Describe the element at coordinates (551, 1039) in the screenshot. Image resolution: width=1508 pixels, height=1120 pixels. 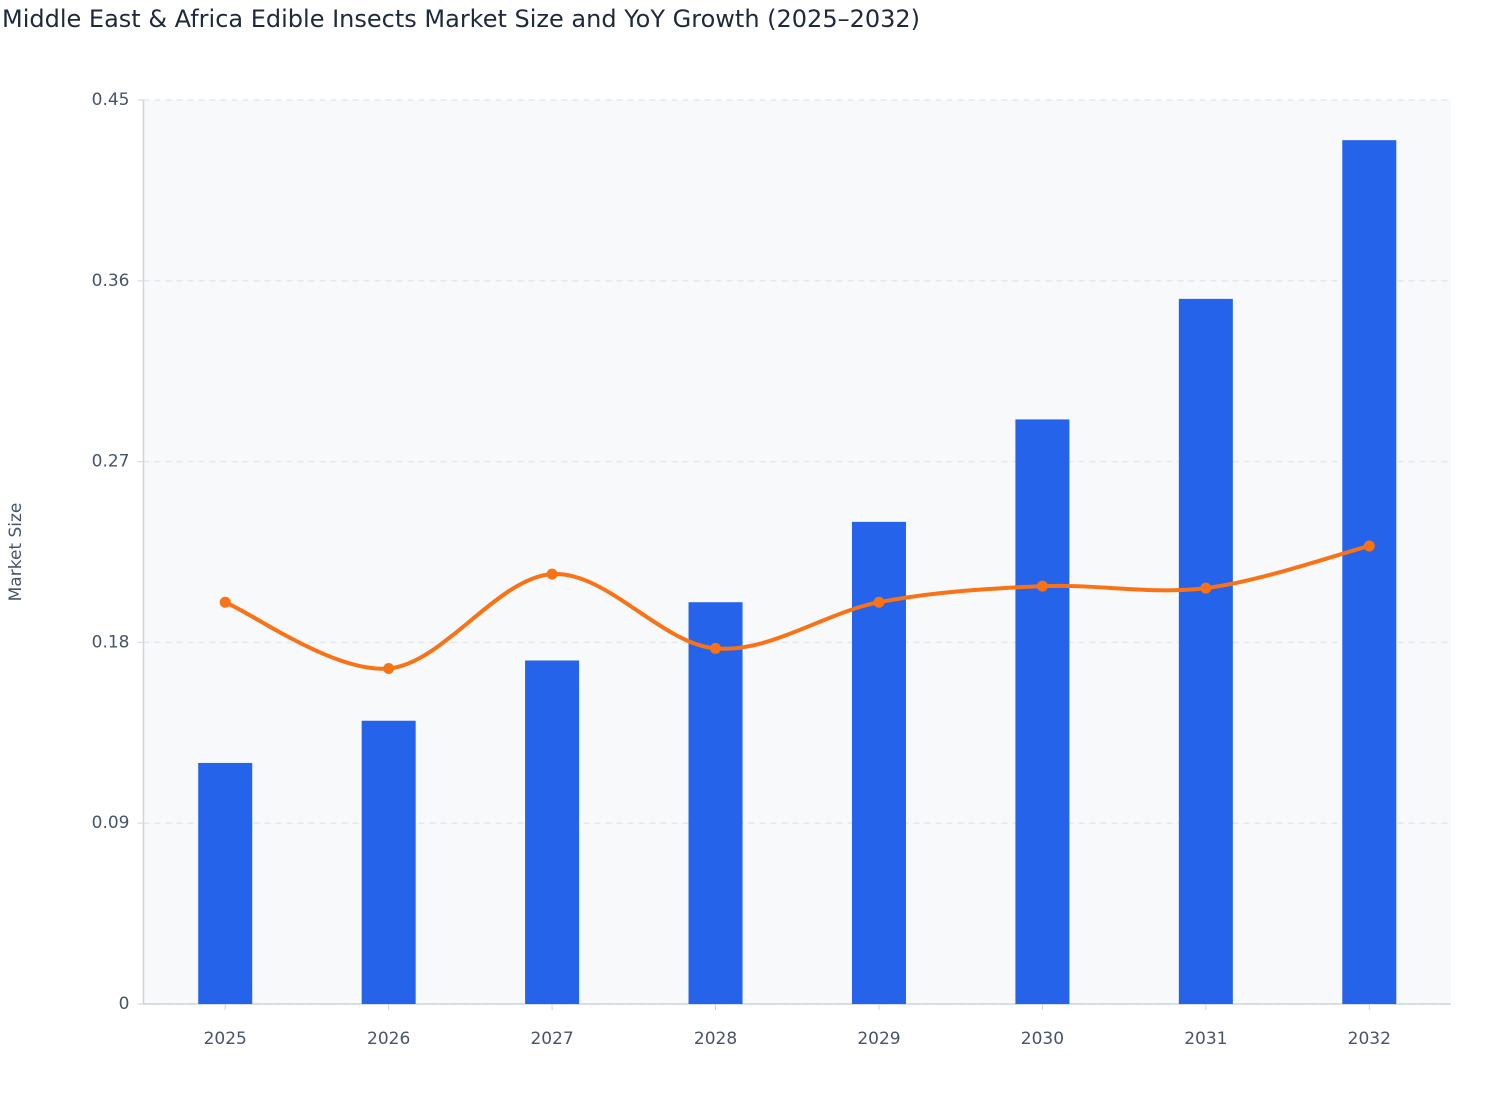
I see `x-tick-label: 2027` at that location.